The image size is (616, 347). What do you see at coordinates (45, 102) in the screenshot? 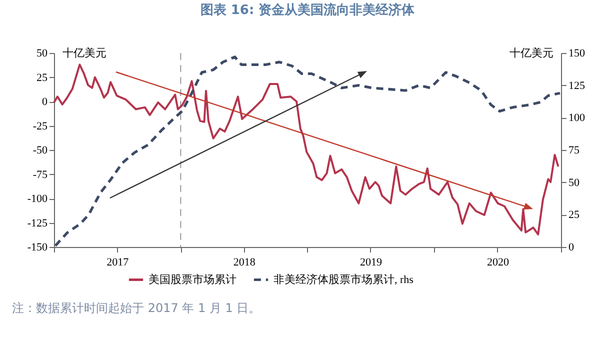
I see `y-tick-label: 0` at bounding box center [45, 102].